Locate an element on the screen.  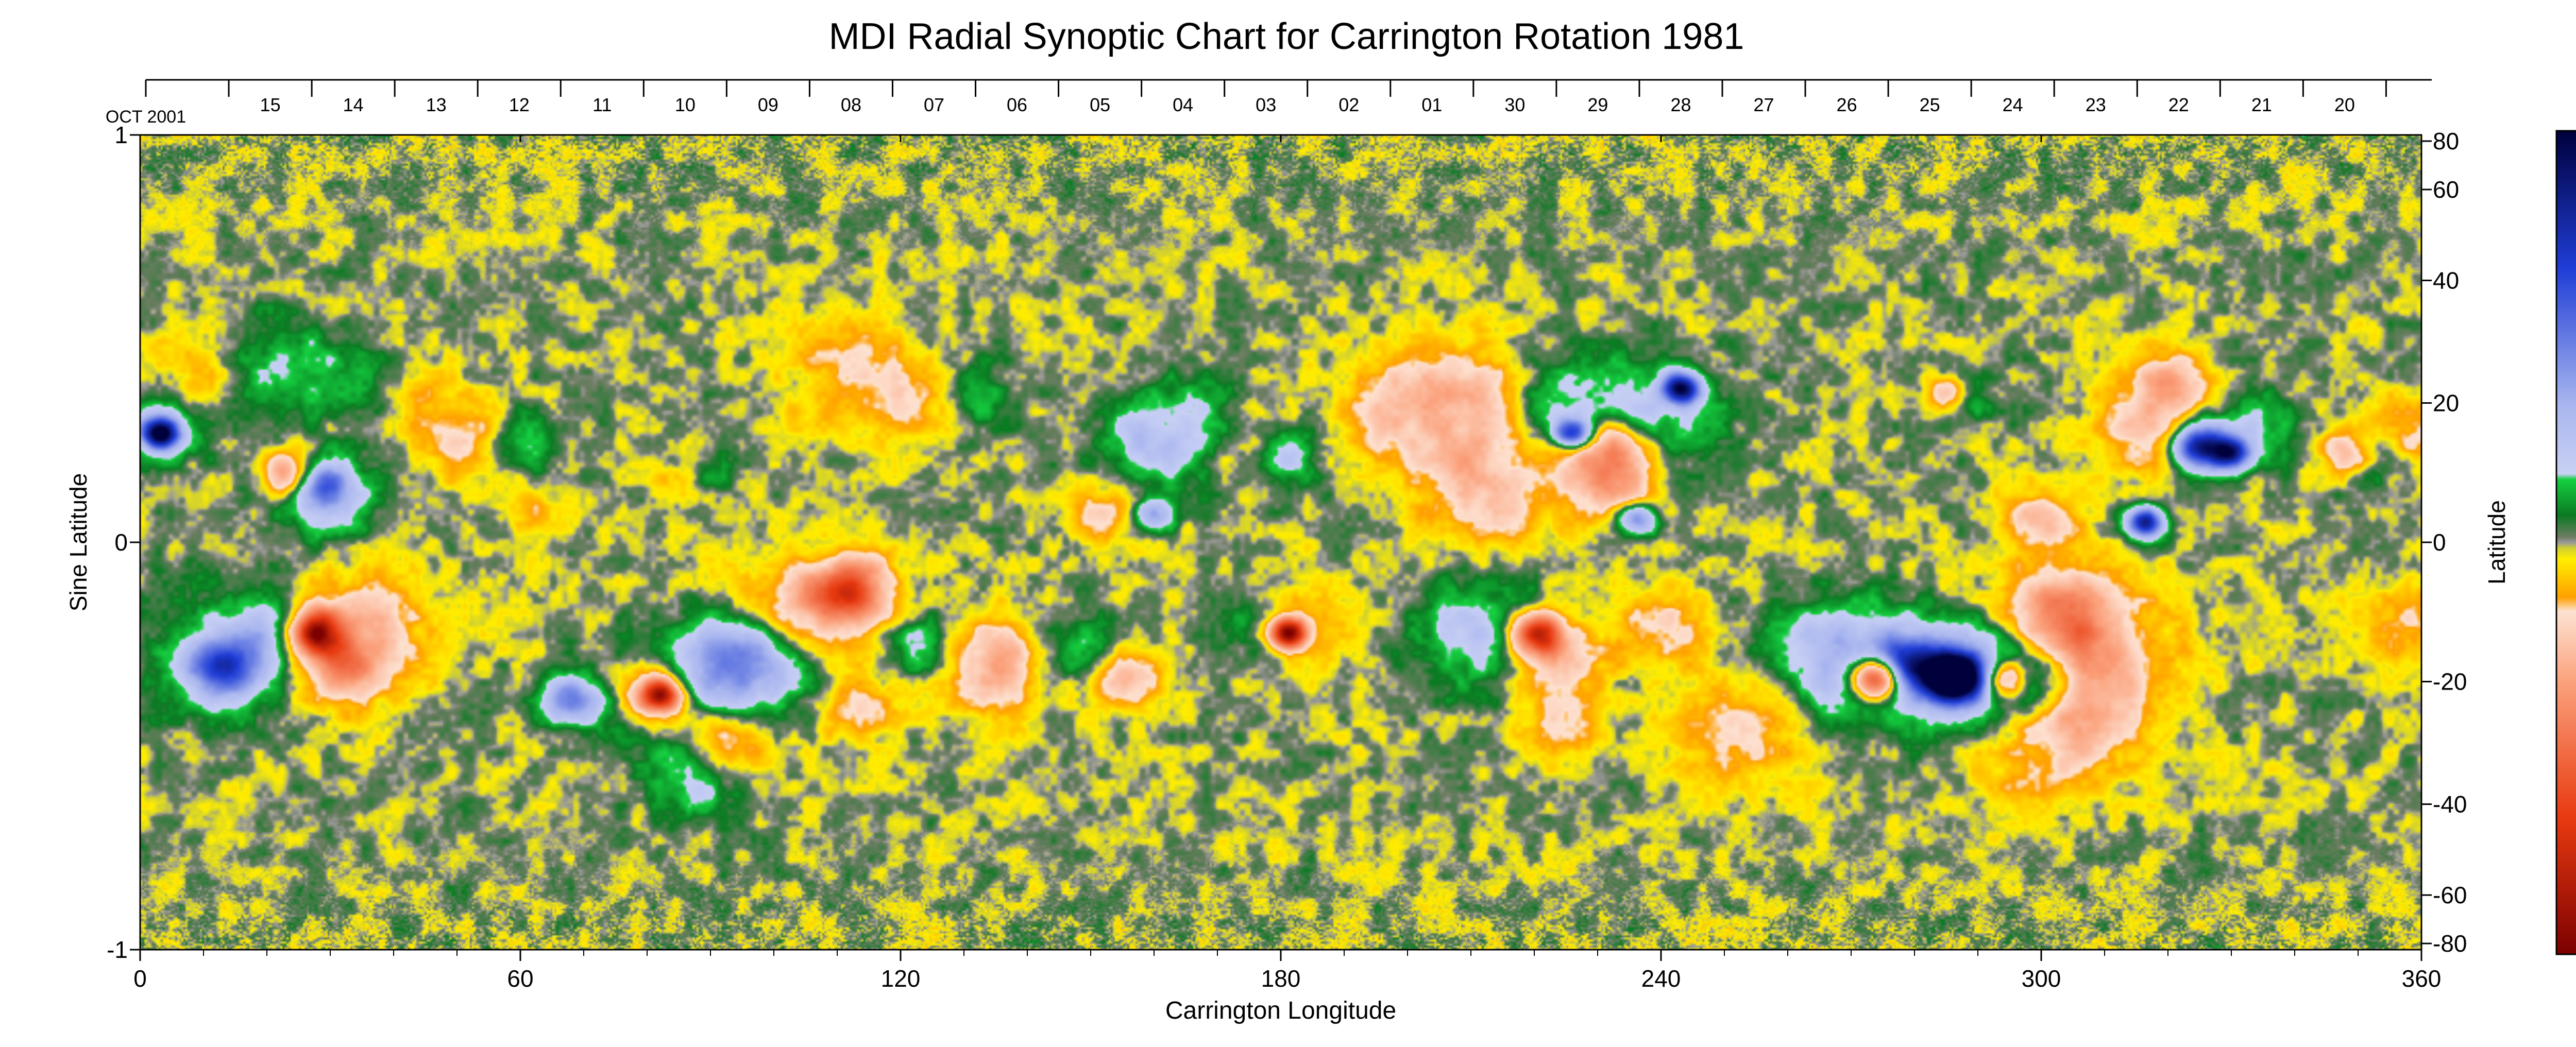
date-label: 11 is located at coordinates (602, 104).